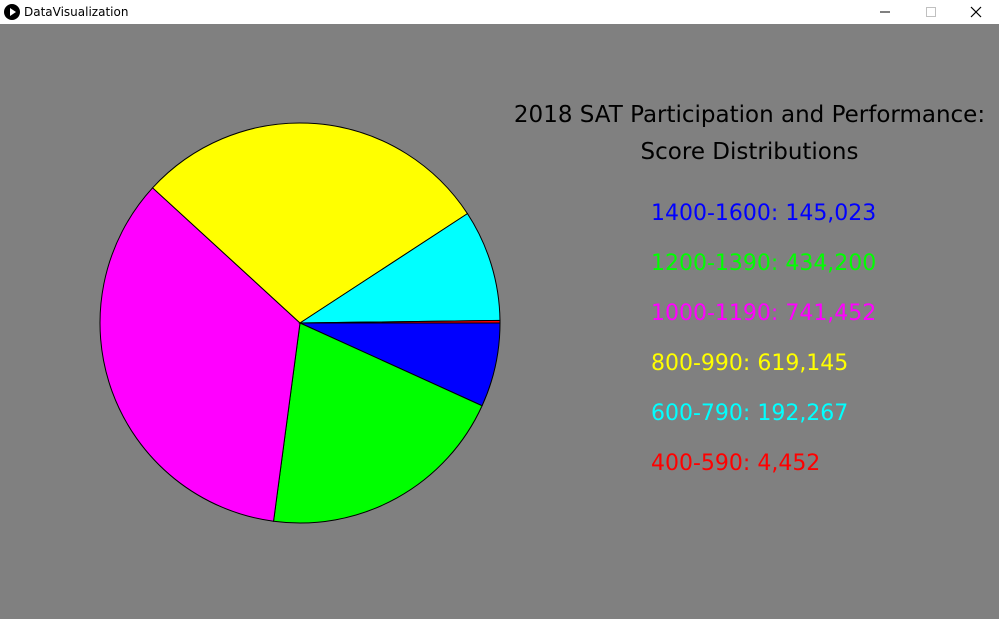 This screenshot has height=619, width=999. I want to click on maximize-button, so click(931, 12).